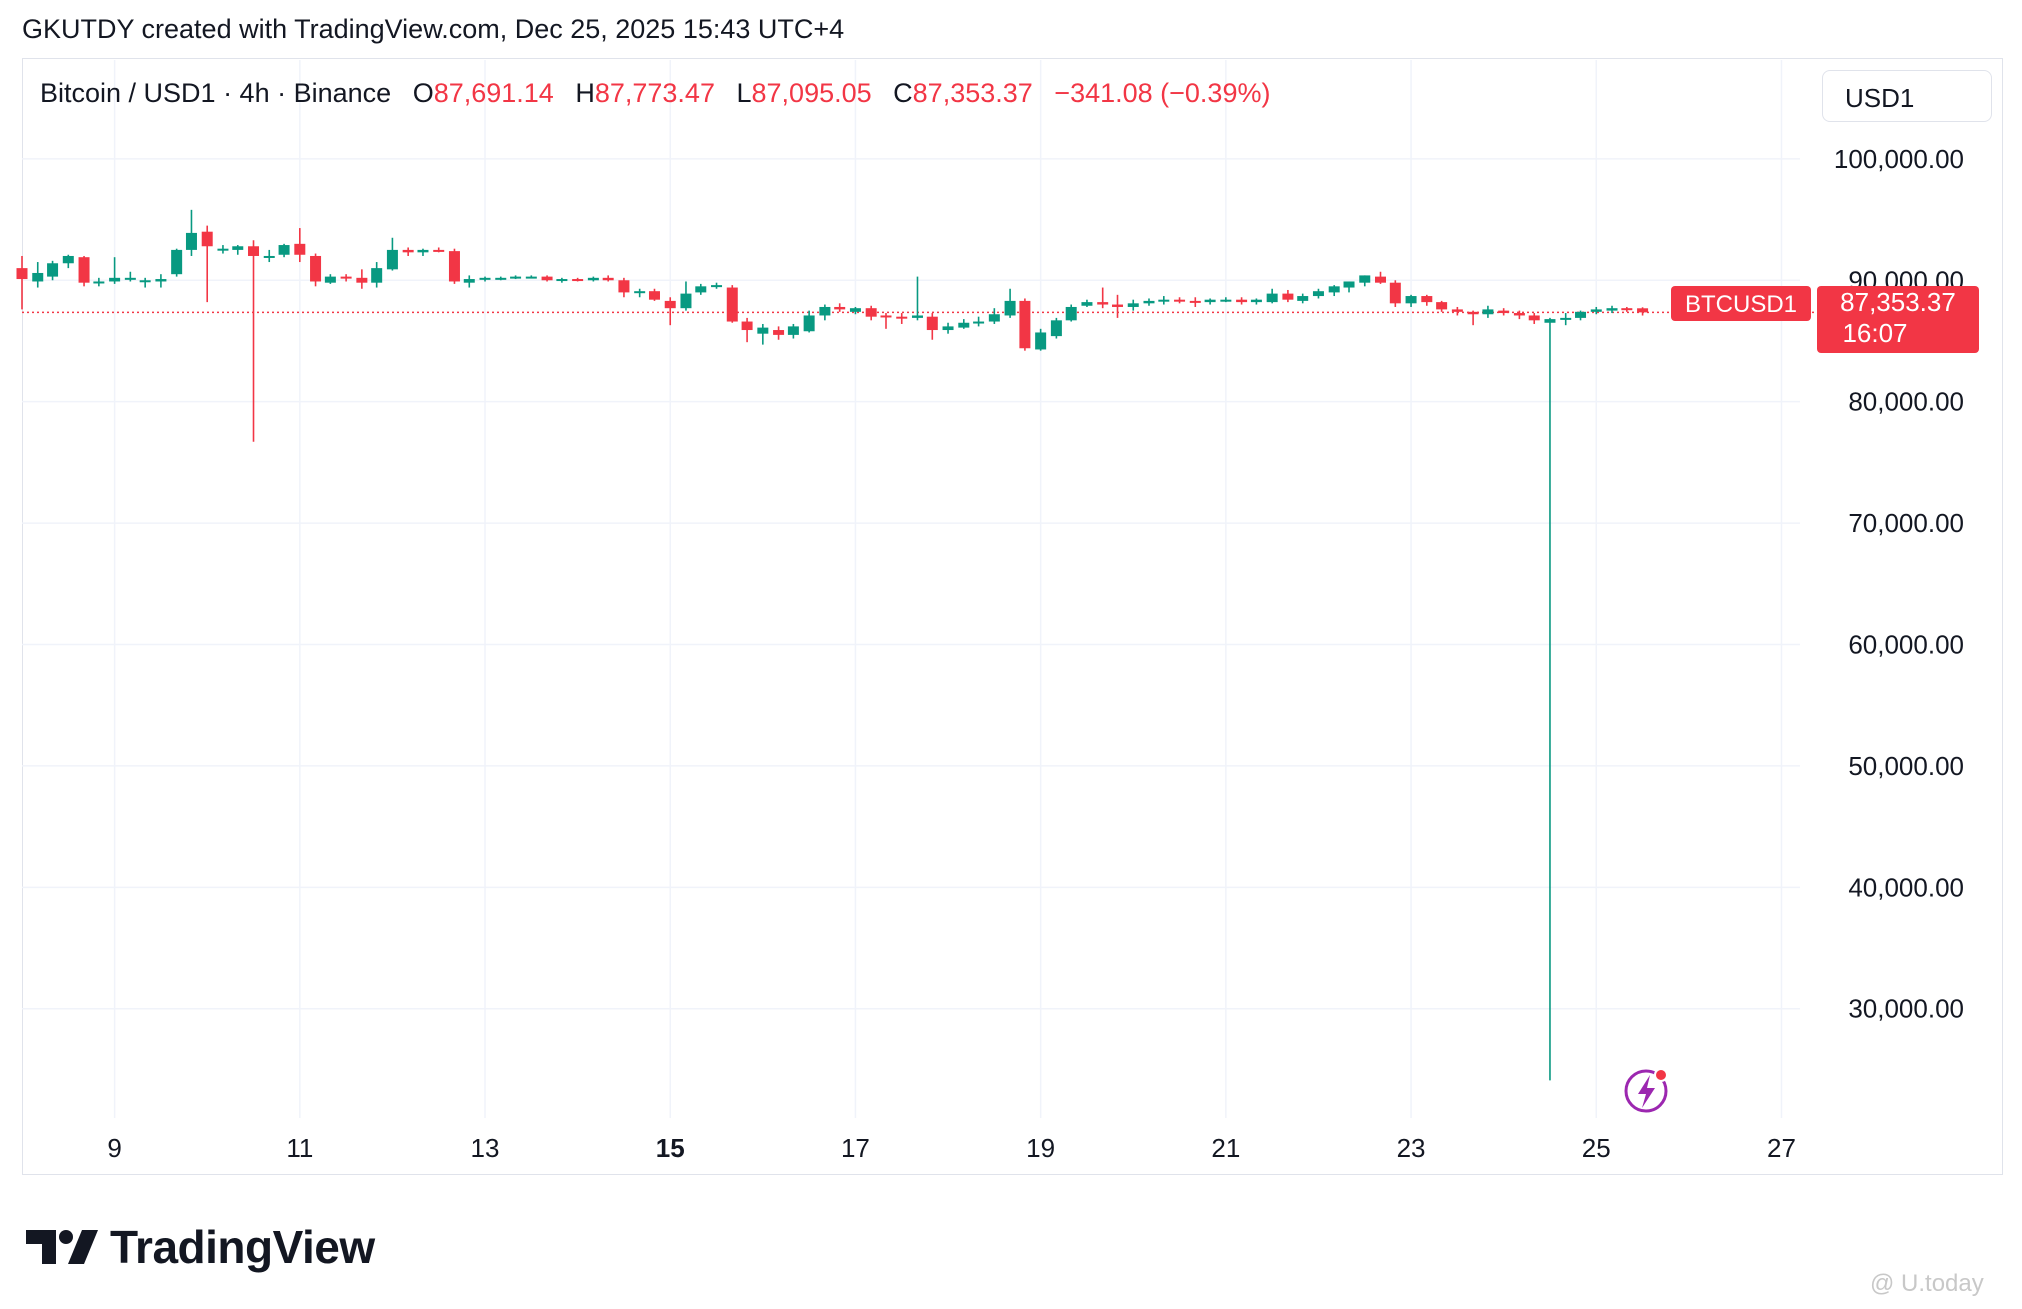  What do you see at coordinates (1906, 644) in the screenshot?
I see `price-tick-label: 60,000.00` at bounding box center [1906, 644].